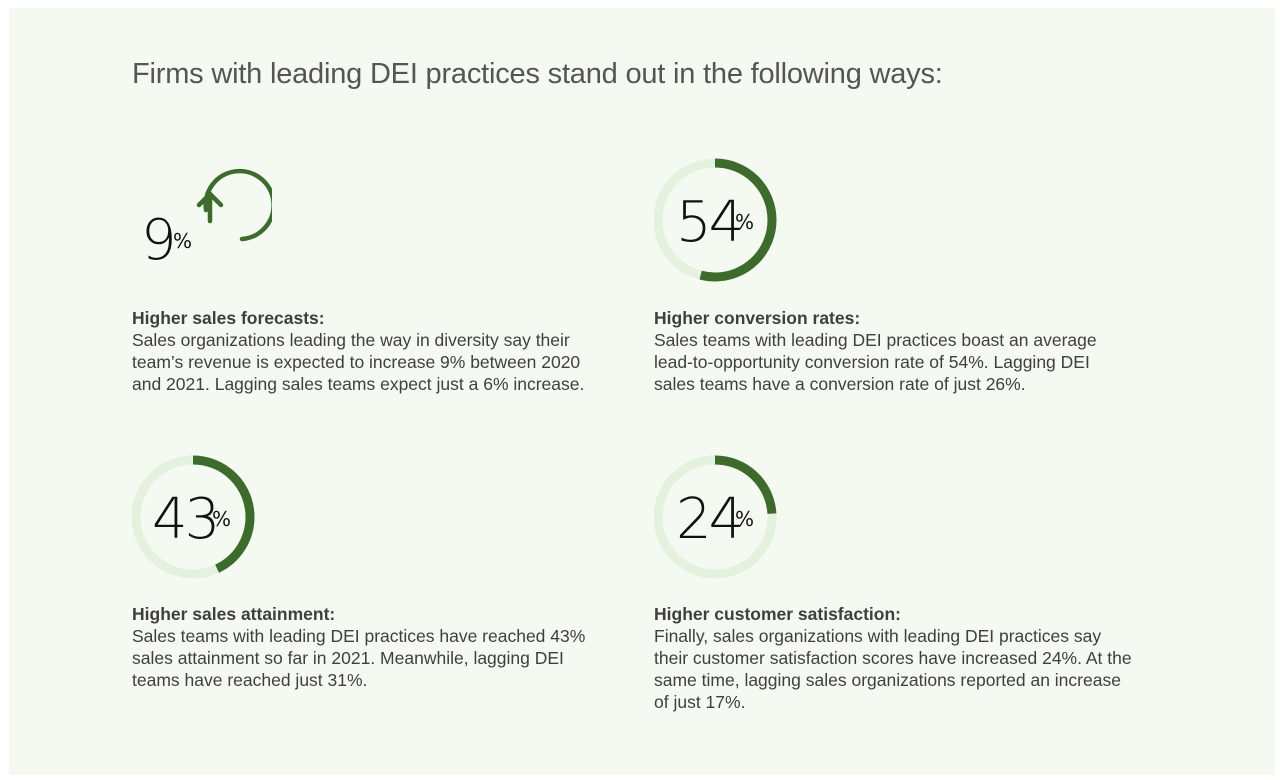  I want to click on stat-title: Higher sales forecasts:, so click(228, 318).